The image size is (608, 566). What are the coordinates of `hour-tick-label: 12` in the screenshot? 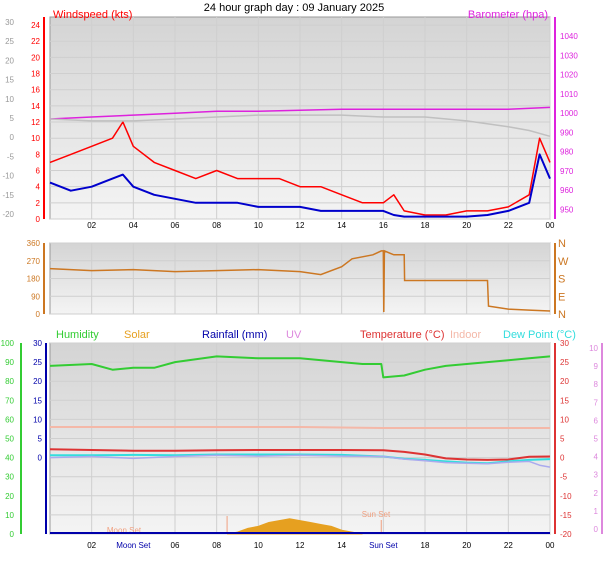 It's located at (300, 545).